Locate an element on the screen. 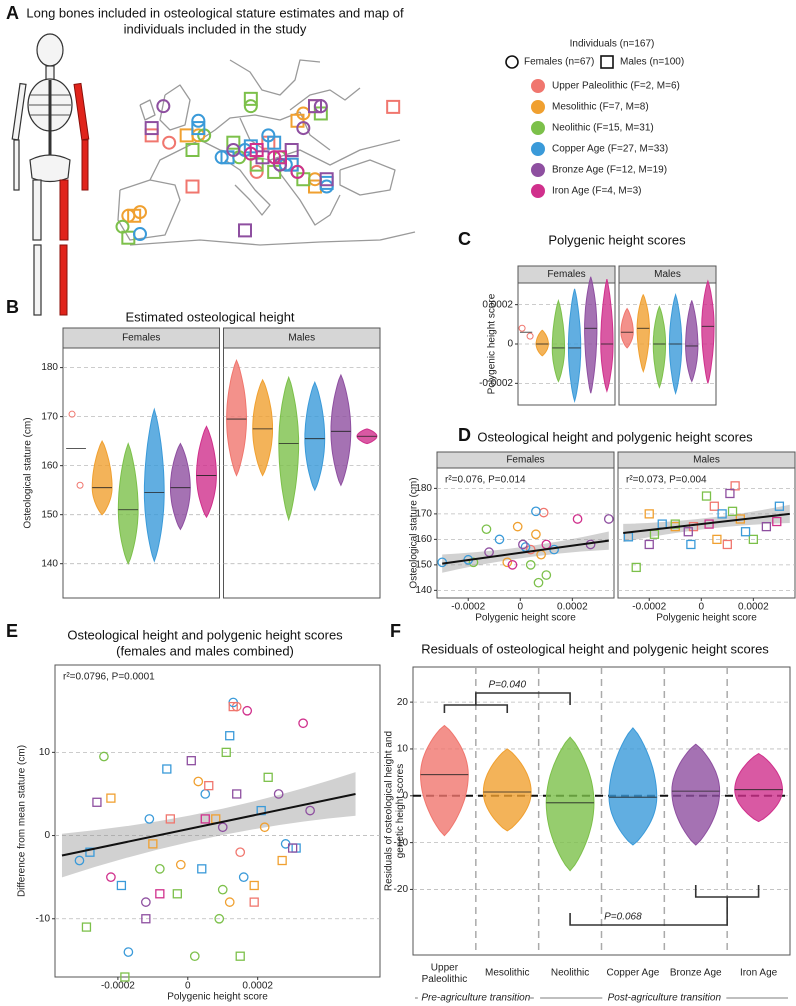  y-tick-label: 0.0002 is located at coordinates (497, 304).